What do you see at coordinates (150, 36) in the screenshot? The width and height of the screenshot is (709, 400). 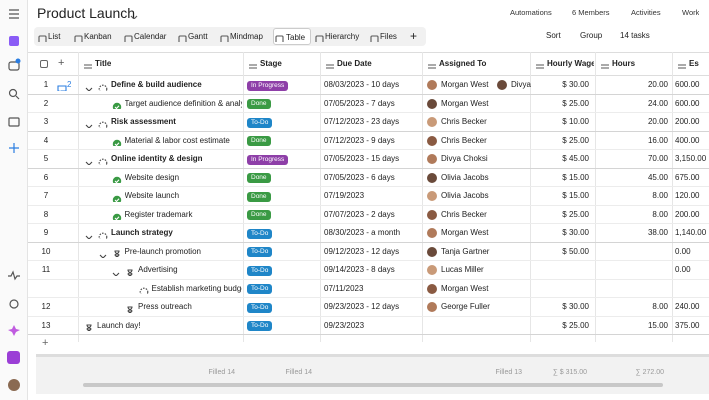 I see `tab: Calendar` at bounding box center [150, 36].